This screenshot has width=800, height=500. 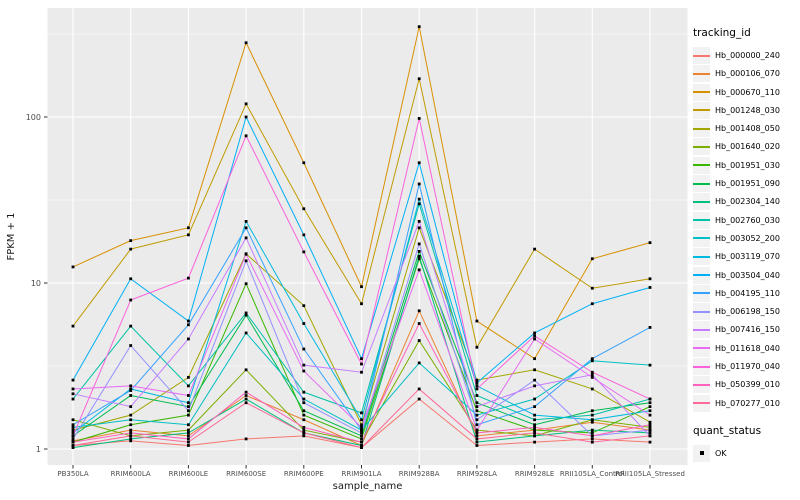 What do you see at coordinates (746, 257) in the screenshot?
I see `legend-entry: Hb_003119_070` at bounding box center [746, 257].